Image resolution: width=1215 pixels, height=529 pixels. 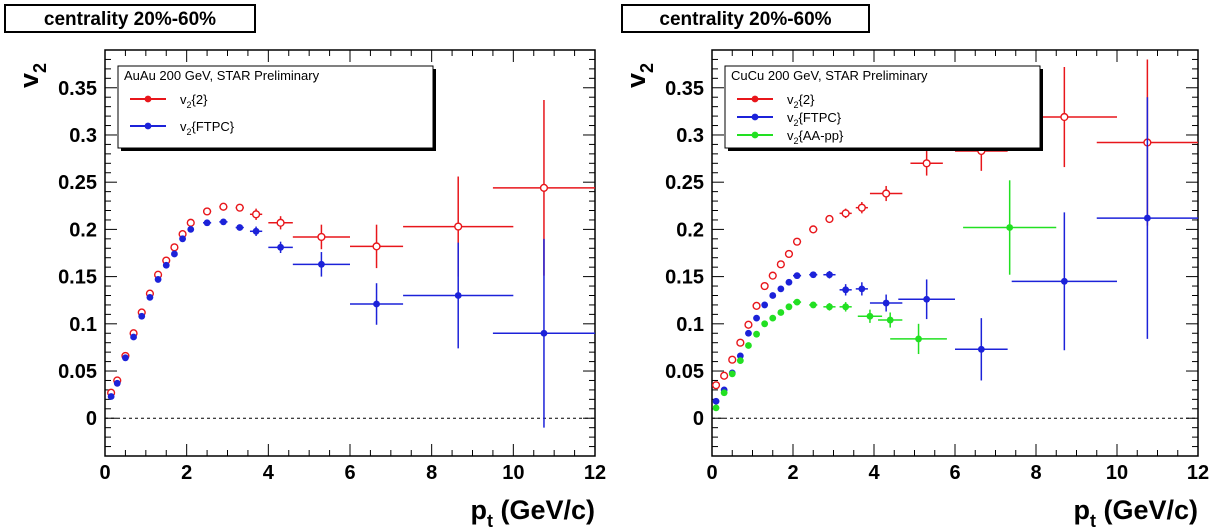 I want to click on x-axis-label: pt (GeV/c), so click(x=1135, y=512).